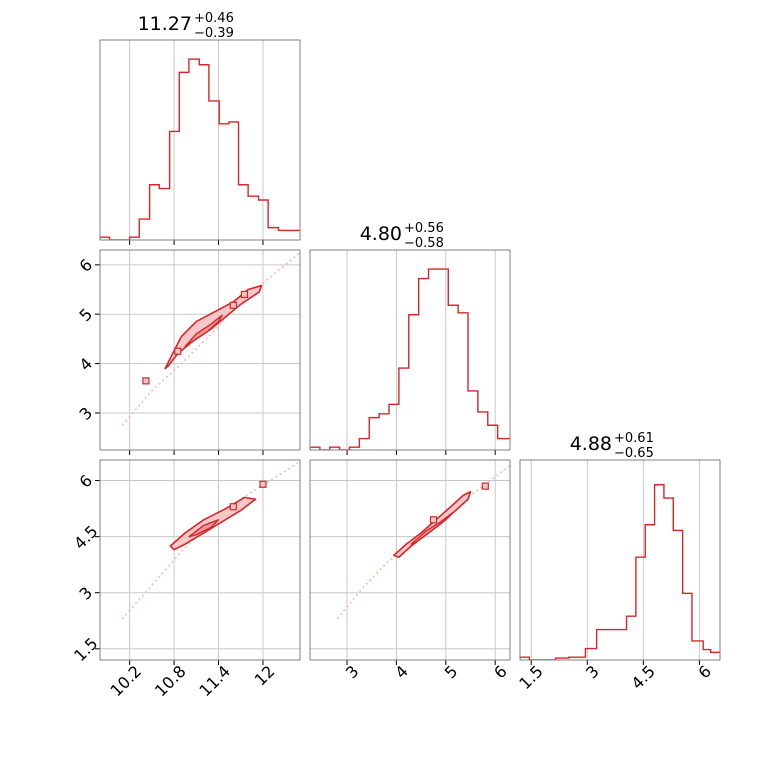 Image resolution: width=760 pixels, height=760 pixels. I want to click on contour-p0-p2-ytick-label-3: 6, so click(86, 481).